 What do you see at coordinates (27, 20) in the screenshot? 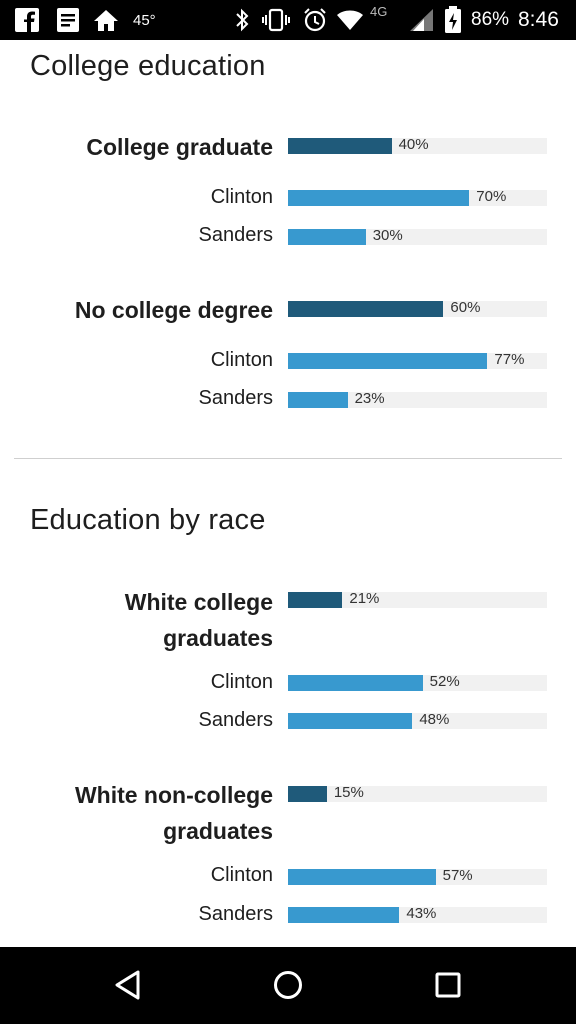
I see `facebook-icon` at bounding box center [27, 20].